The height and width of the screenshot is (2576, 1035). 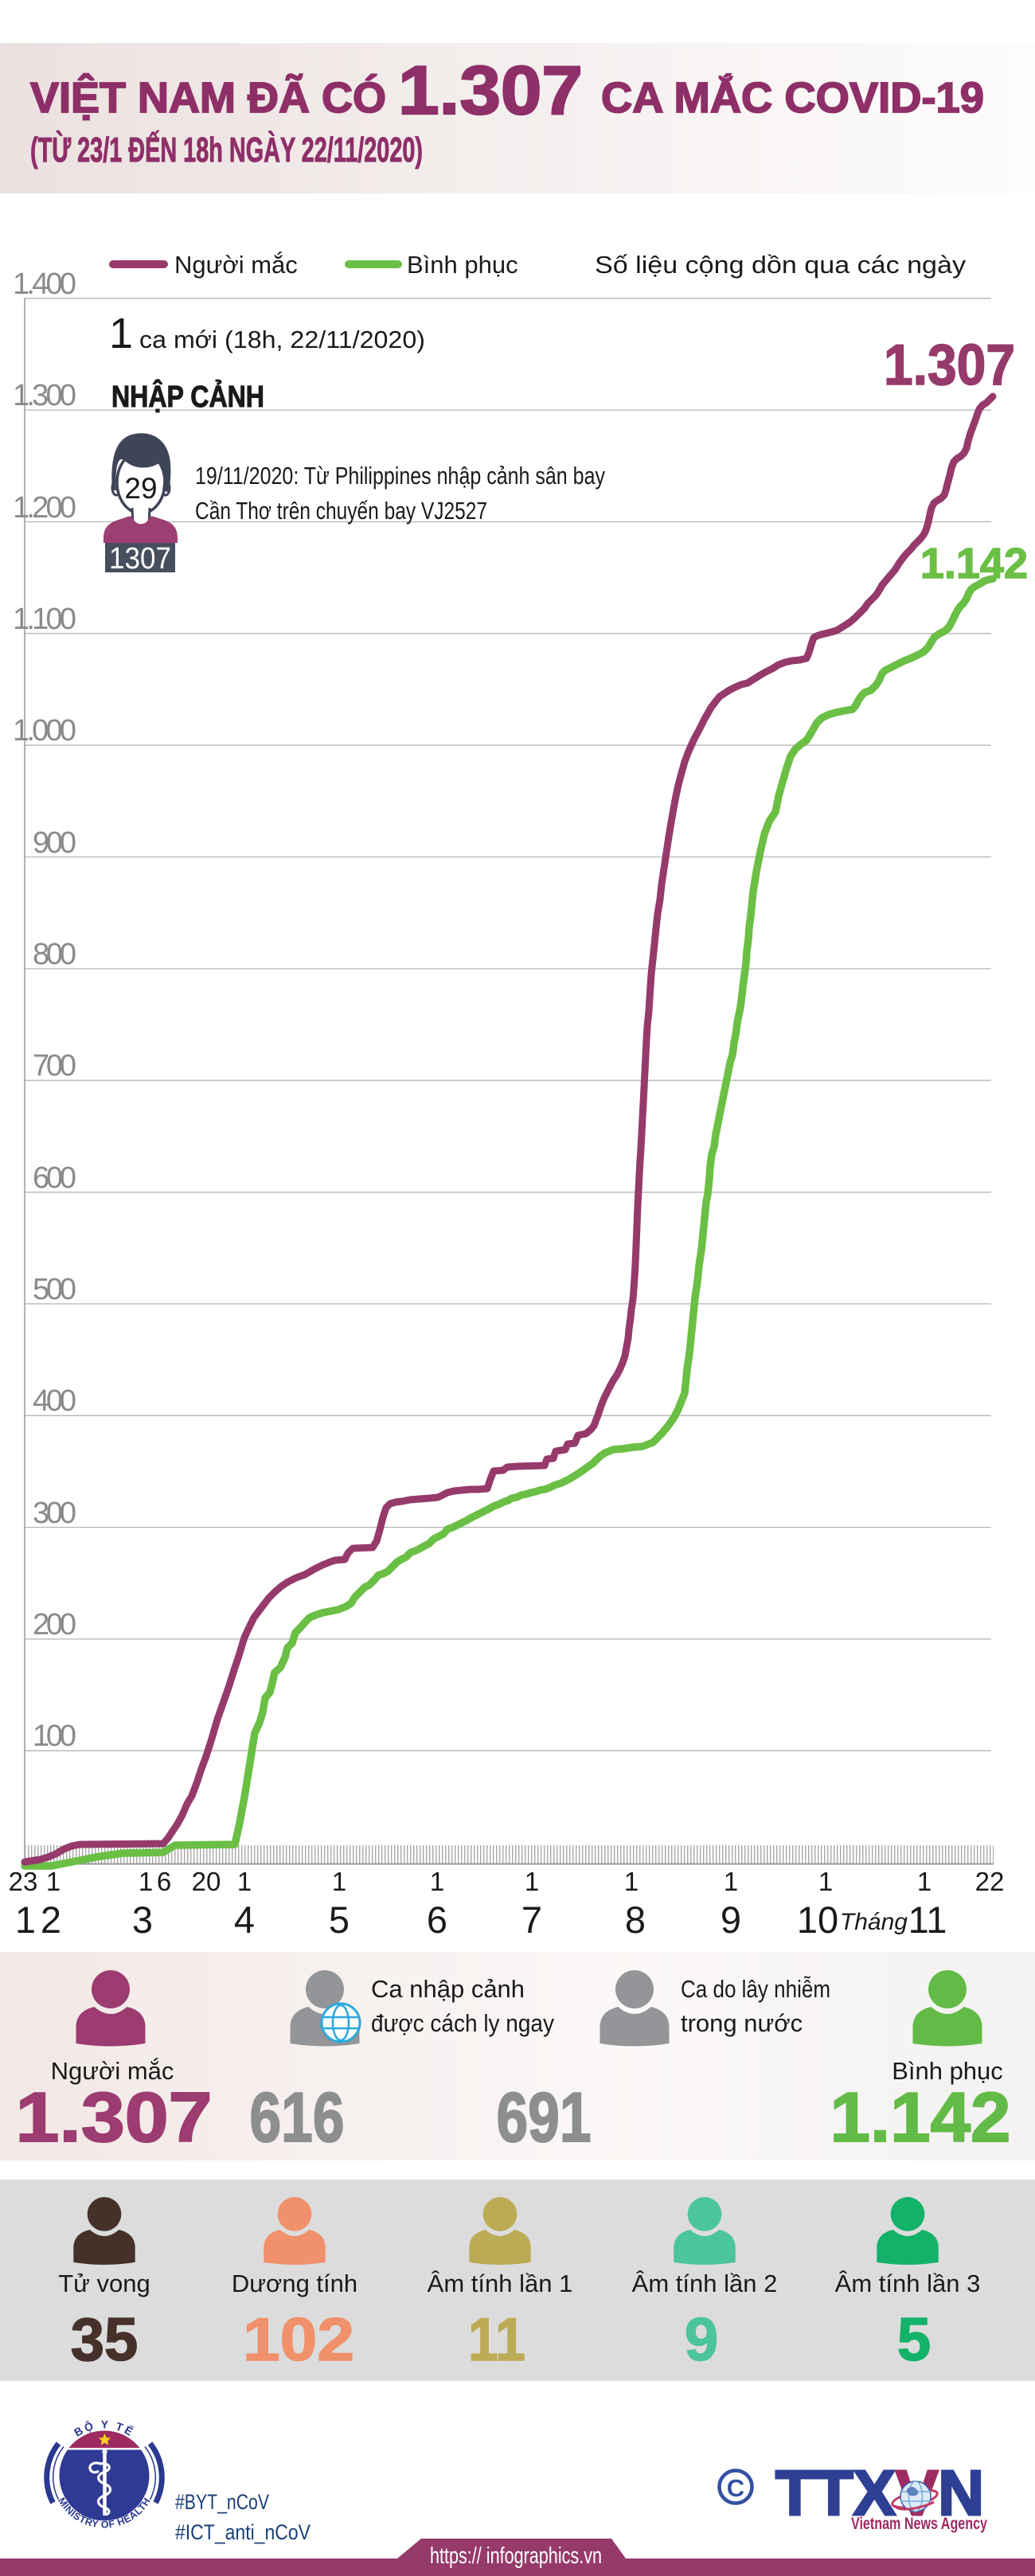 What do you see at coordinates (735, 2488) in the screenshot?
I see `svg-text: C` at bounding box center [735, 2488].